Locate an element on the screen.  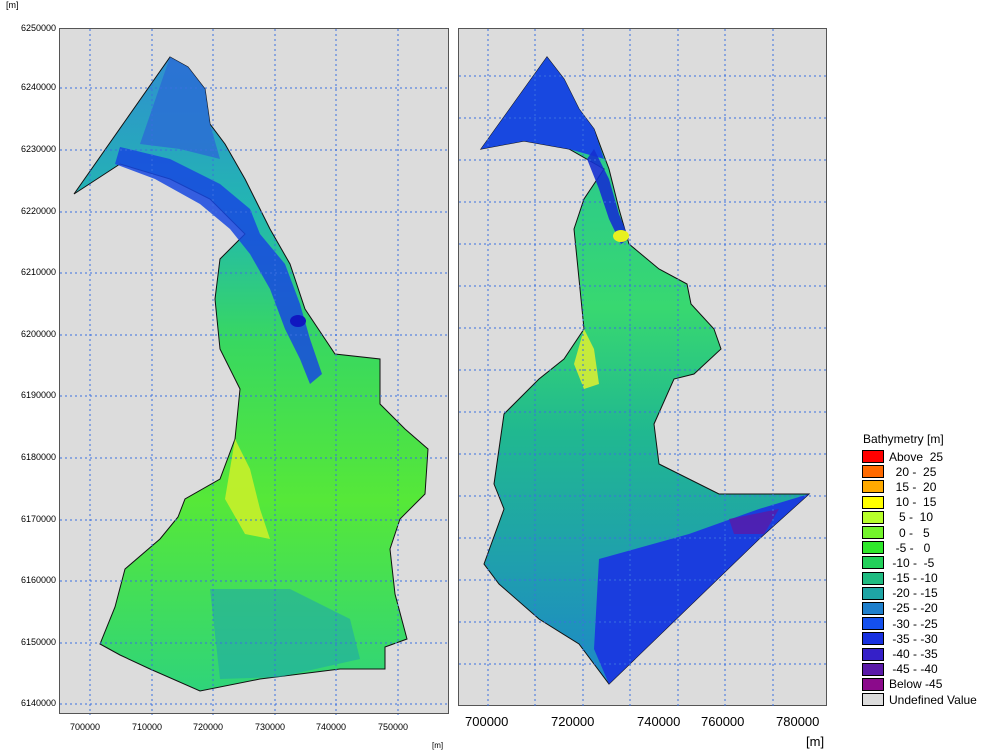
left-y-tick: 6230000 is located at coordinates (38, 149).